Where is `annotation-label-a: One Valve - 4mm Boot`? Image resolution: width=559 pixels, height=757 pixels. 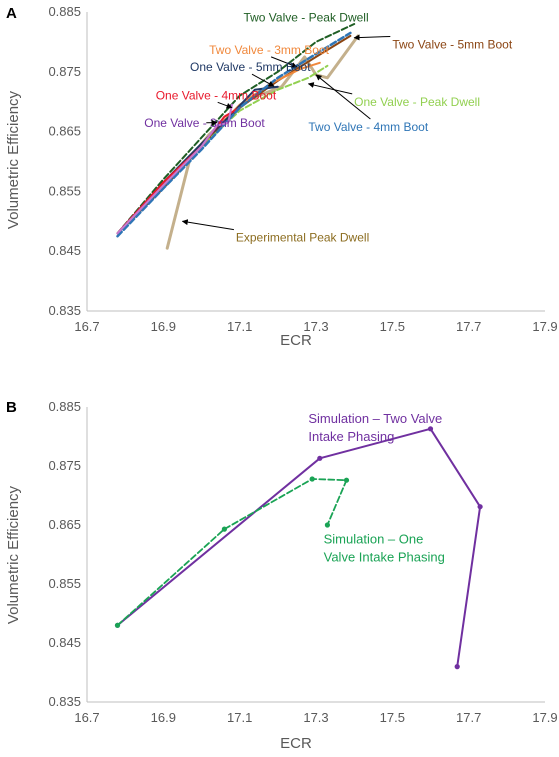
annotation-label-a: One Valve - 4mm Boot is located at coordinates (216, 95).